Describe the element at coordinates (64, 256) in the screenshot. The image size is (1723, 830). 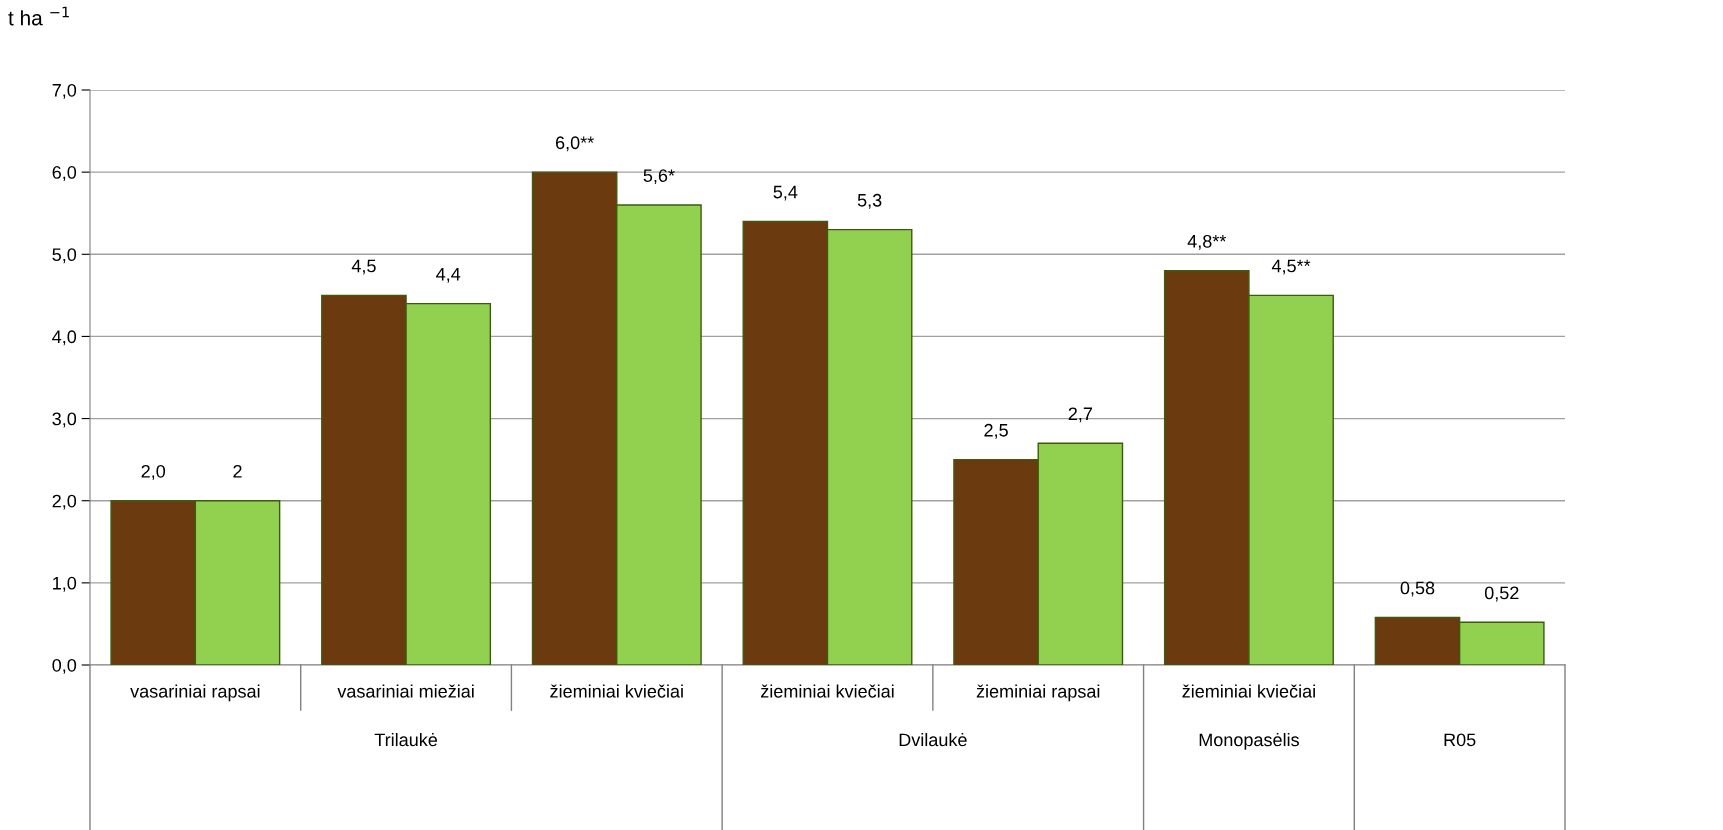
I see `y-tick-label: 5,0` at that location.